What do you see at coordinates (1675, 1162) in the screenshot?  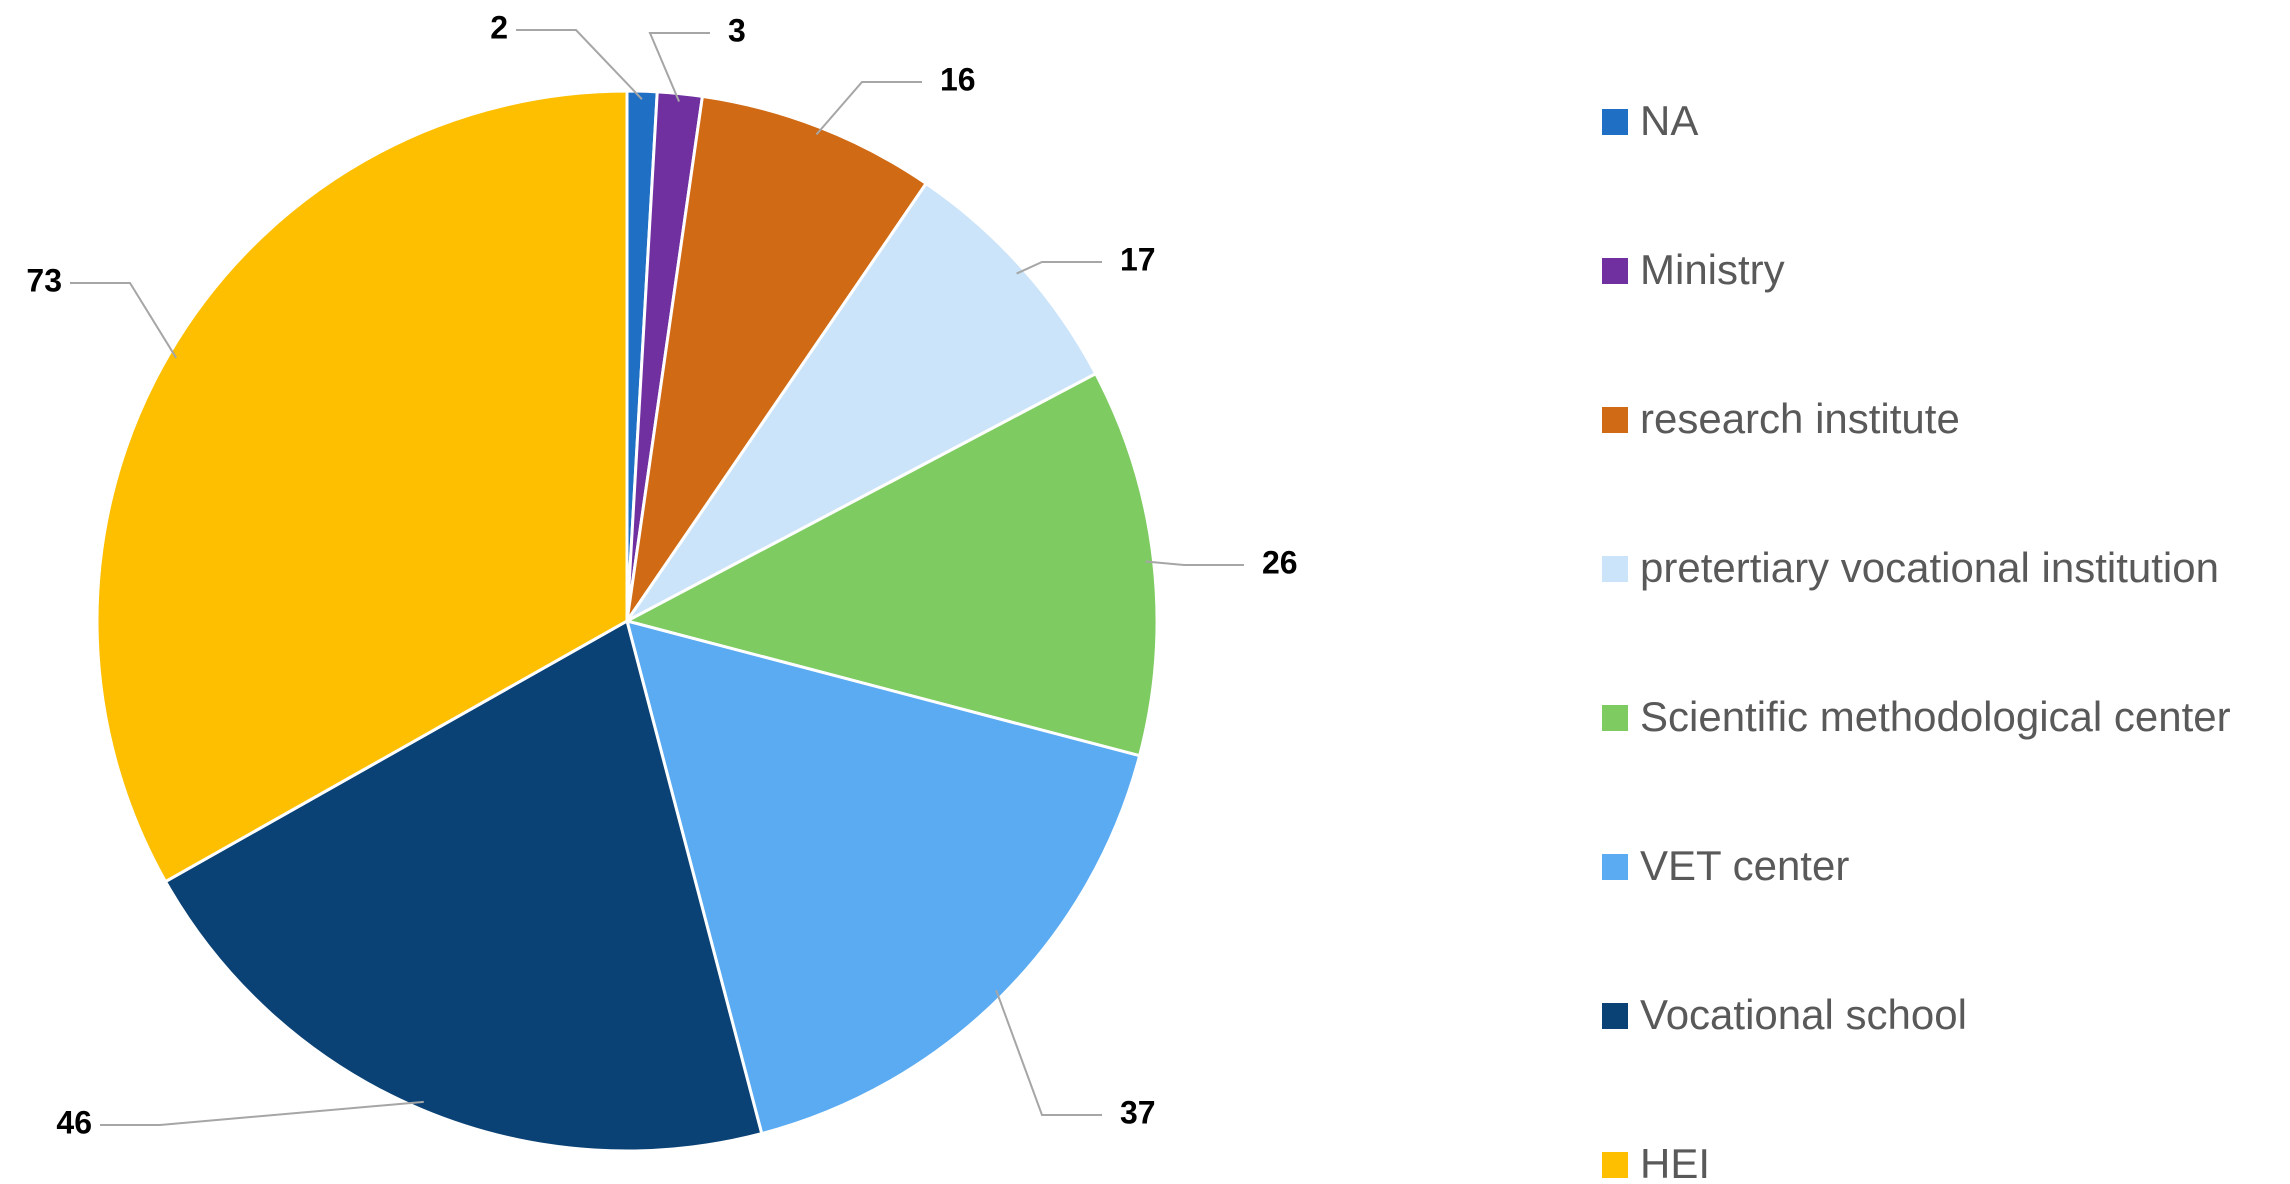 I see `legend-label: HEI` at bounding box center [1675, 1162].